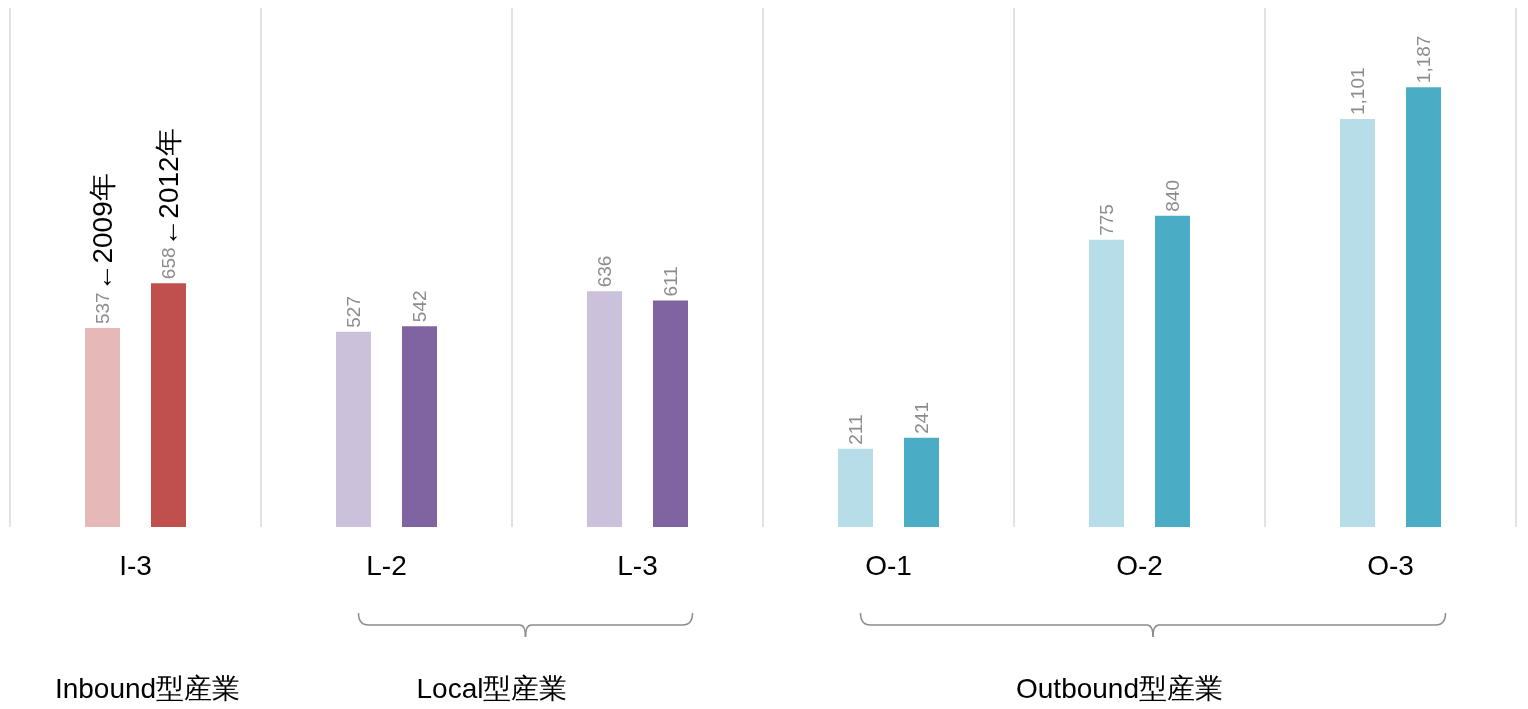 This screenshot has width=1528, height=709. What do you see at coordinates (386, 565) in the screenshot?
I see `x-tick-label: L-2` at bounding box center [386, 565].